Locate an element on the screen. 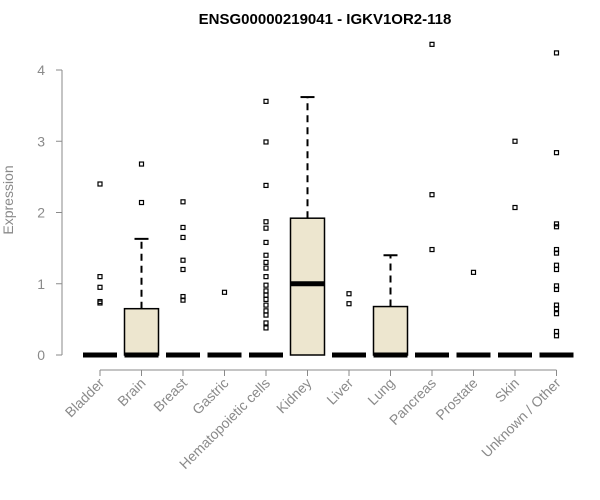 The image size is (600, 500). box-lung is located at coordinates (390, 306).